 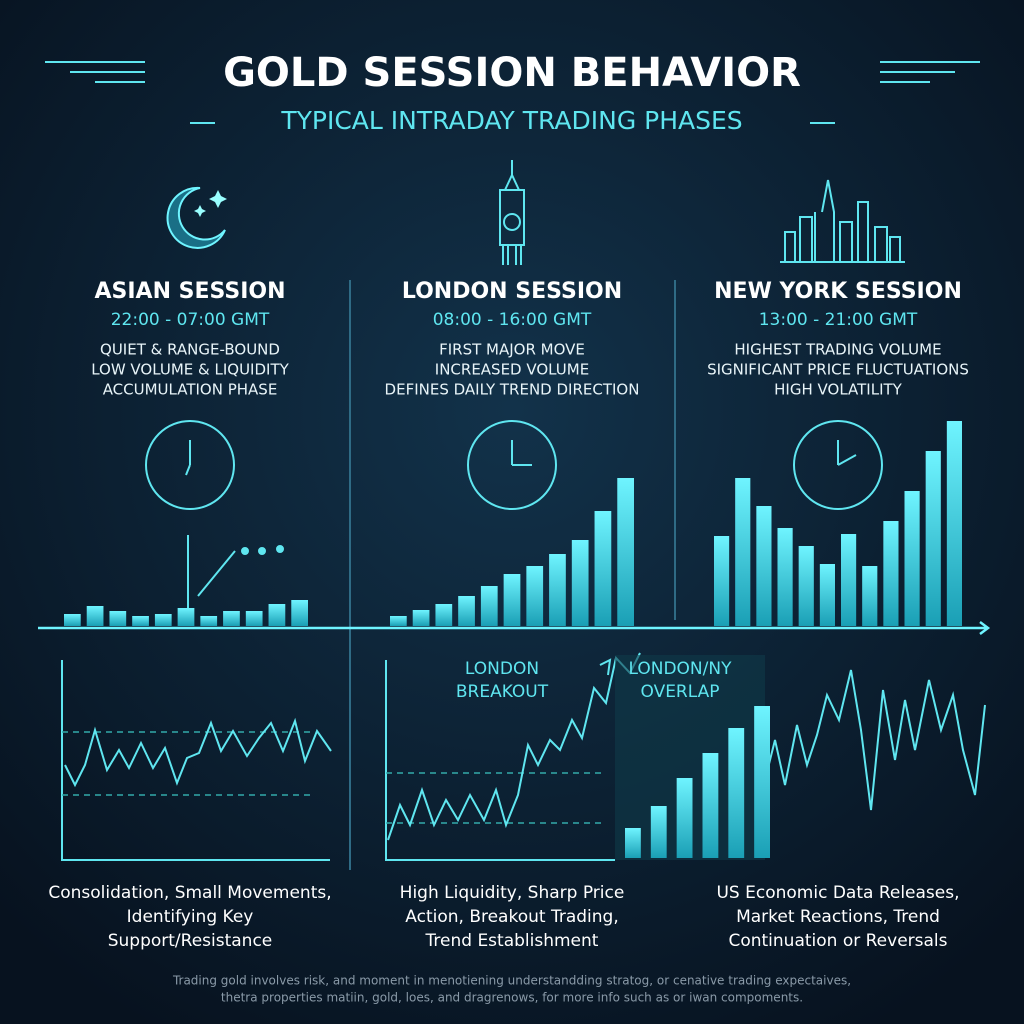 I want to click on session-note: HIGH VOLATILITY, so click(x=838, y=390).